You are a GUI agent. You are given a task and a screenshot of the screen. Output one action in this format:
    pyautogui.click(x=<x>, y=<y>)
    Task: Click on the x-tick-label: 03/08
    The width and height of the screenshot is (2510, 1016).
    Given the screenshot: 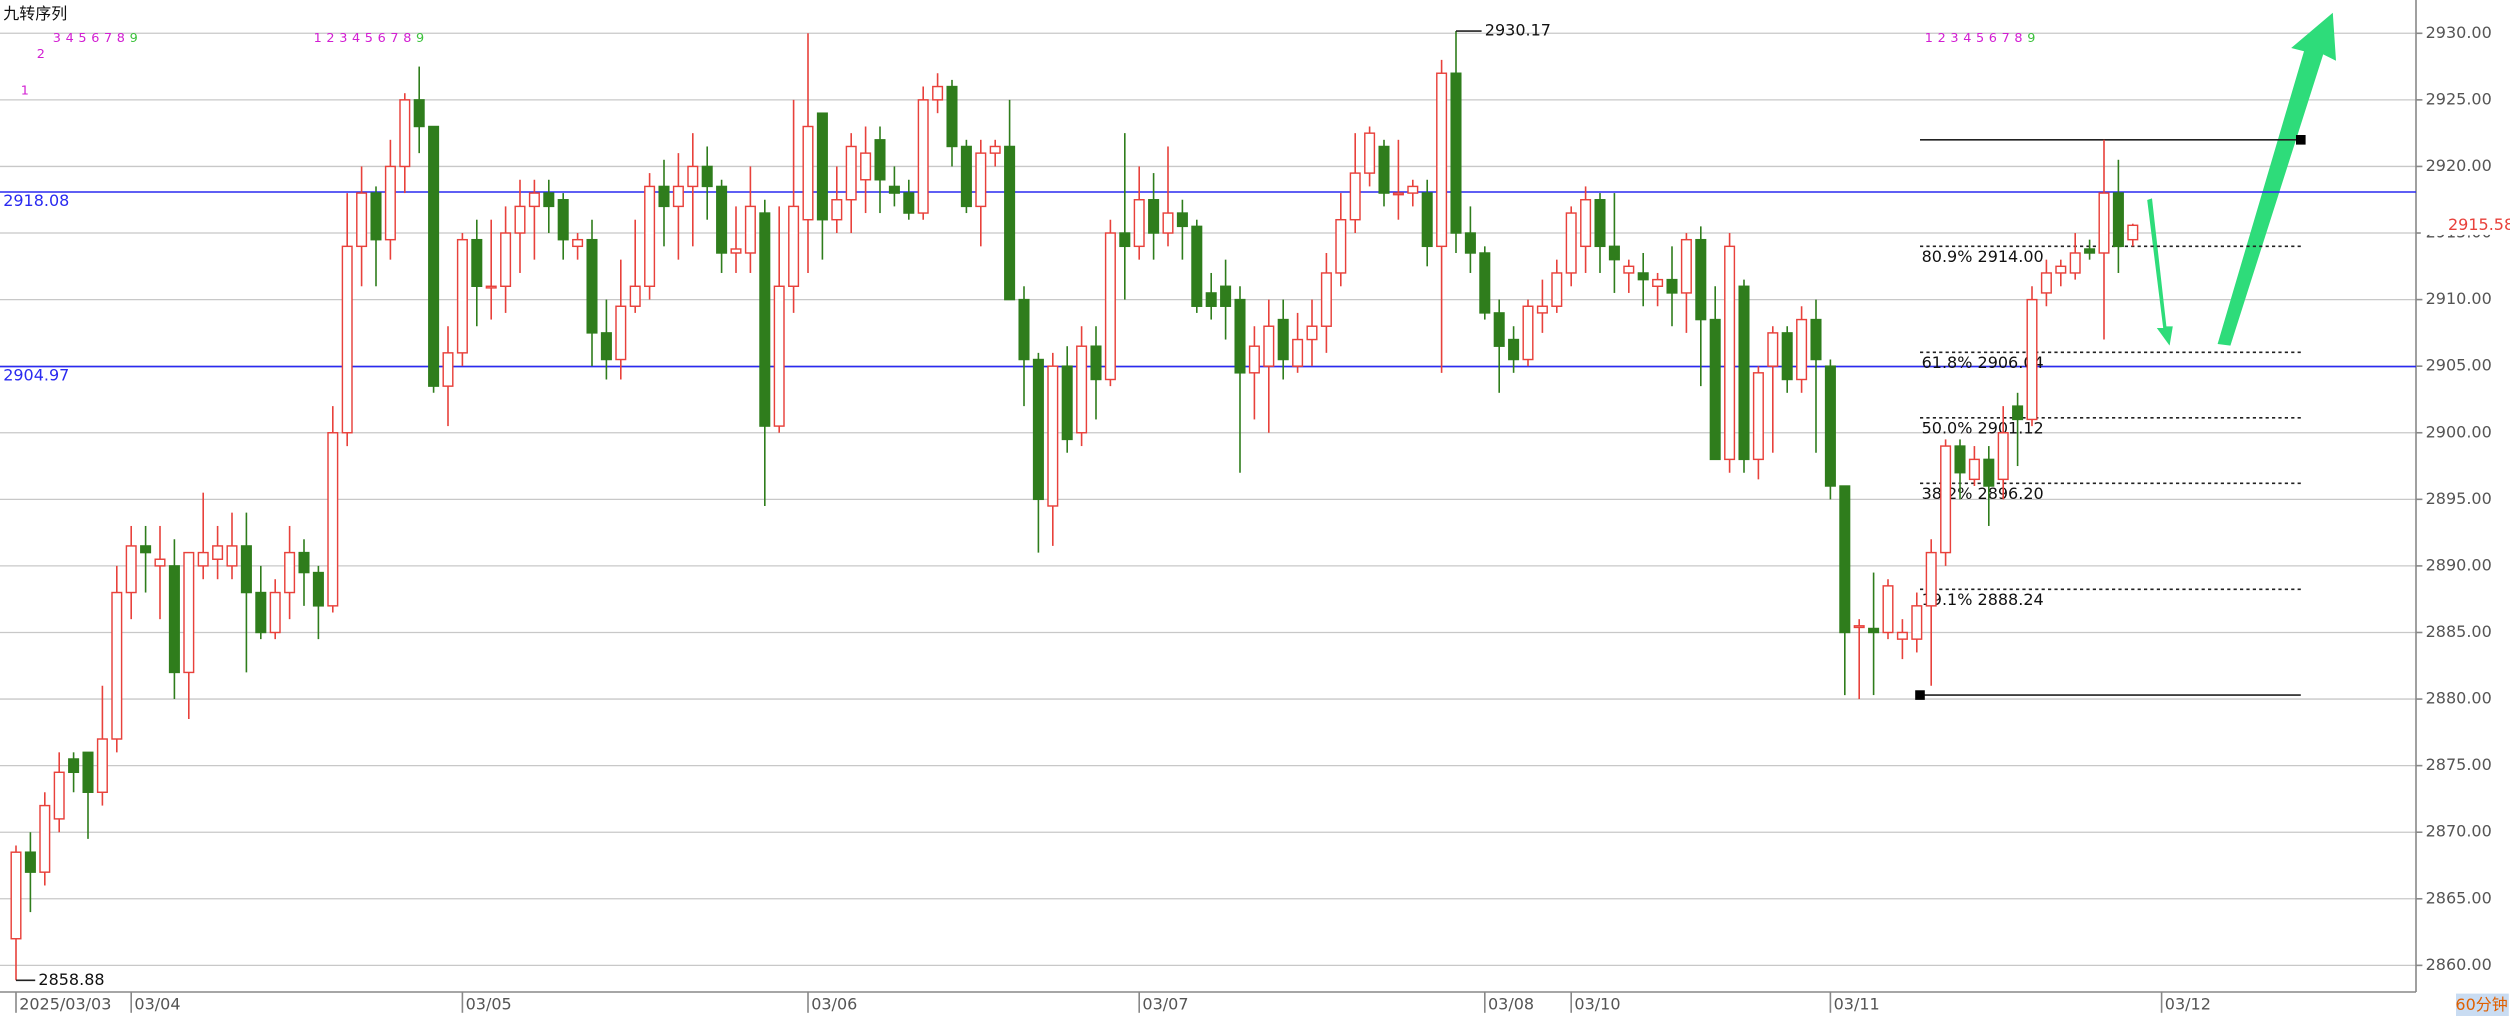 What is the action you would take?
    pyautogui.click(x=1511, y=1003)
    